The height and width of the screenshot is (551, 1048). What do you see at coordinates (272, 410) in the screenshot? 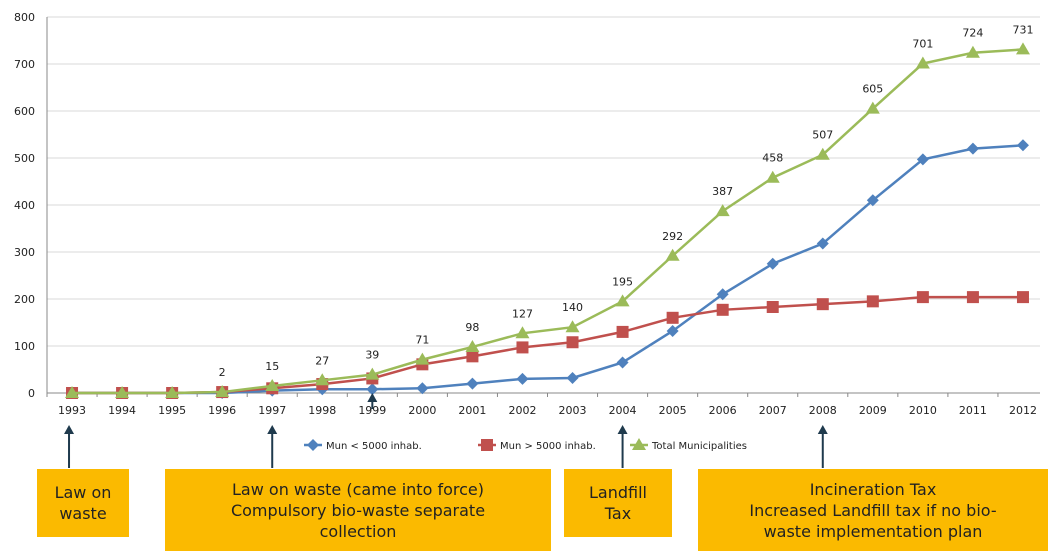
I see `x-tick-label: 1997` at bounding box center [272, 410].